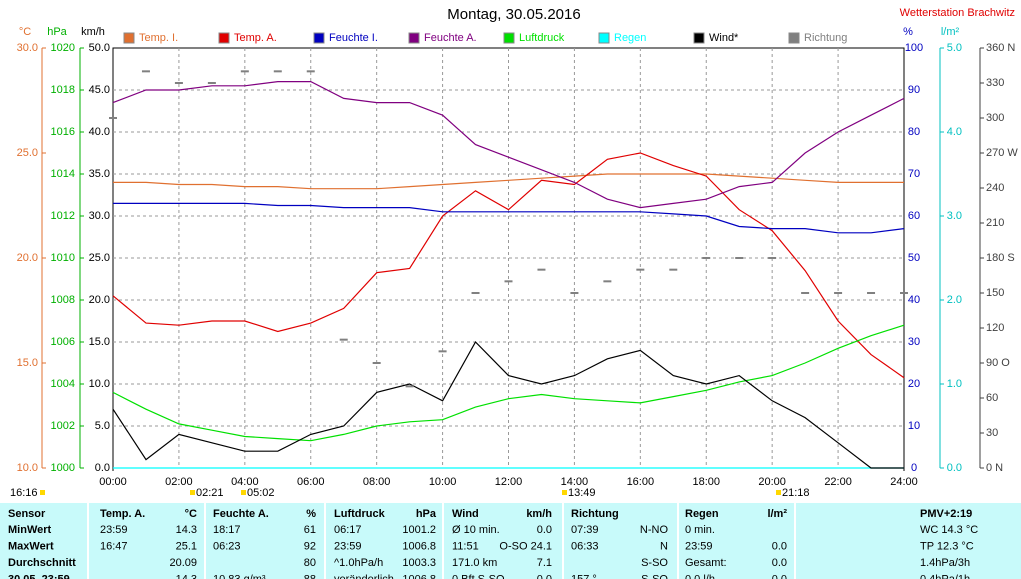  What do you see at coordinates (63, 216) in the screenshot?
I see `y-tick-label: 1012` at bounding box center [63, 216].